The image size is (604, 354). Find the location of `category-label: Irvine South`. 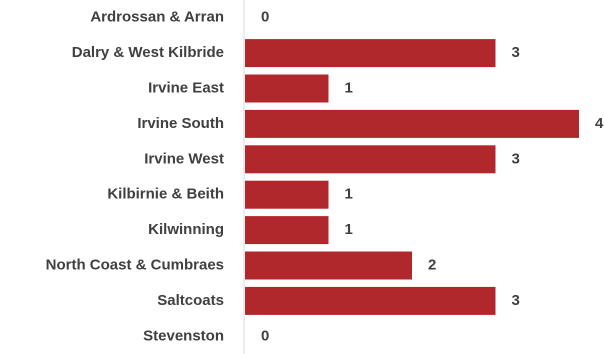

category-label: Irvine South is located at coordinates (180, 123).